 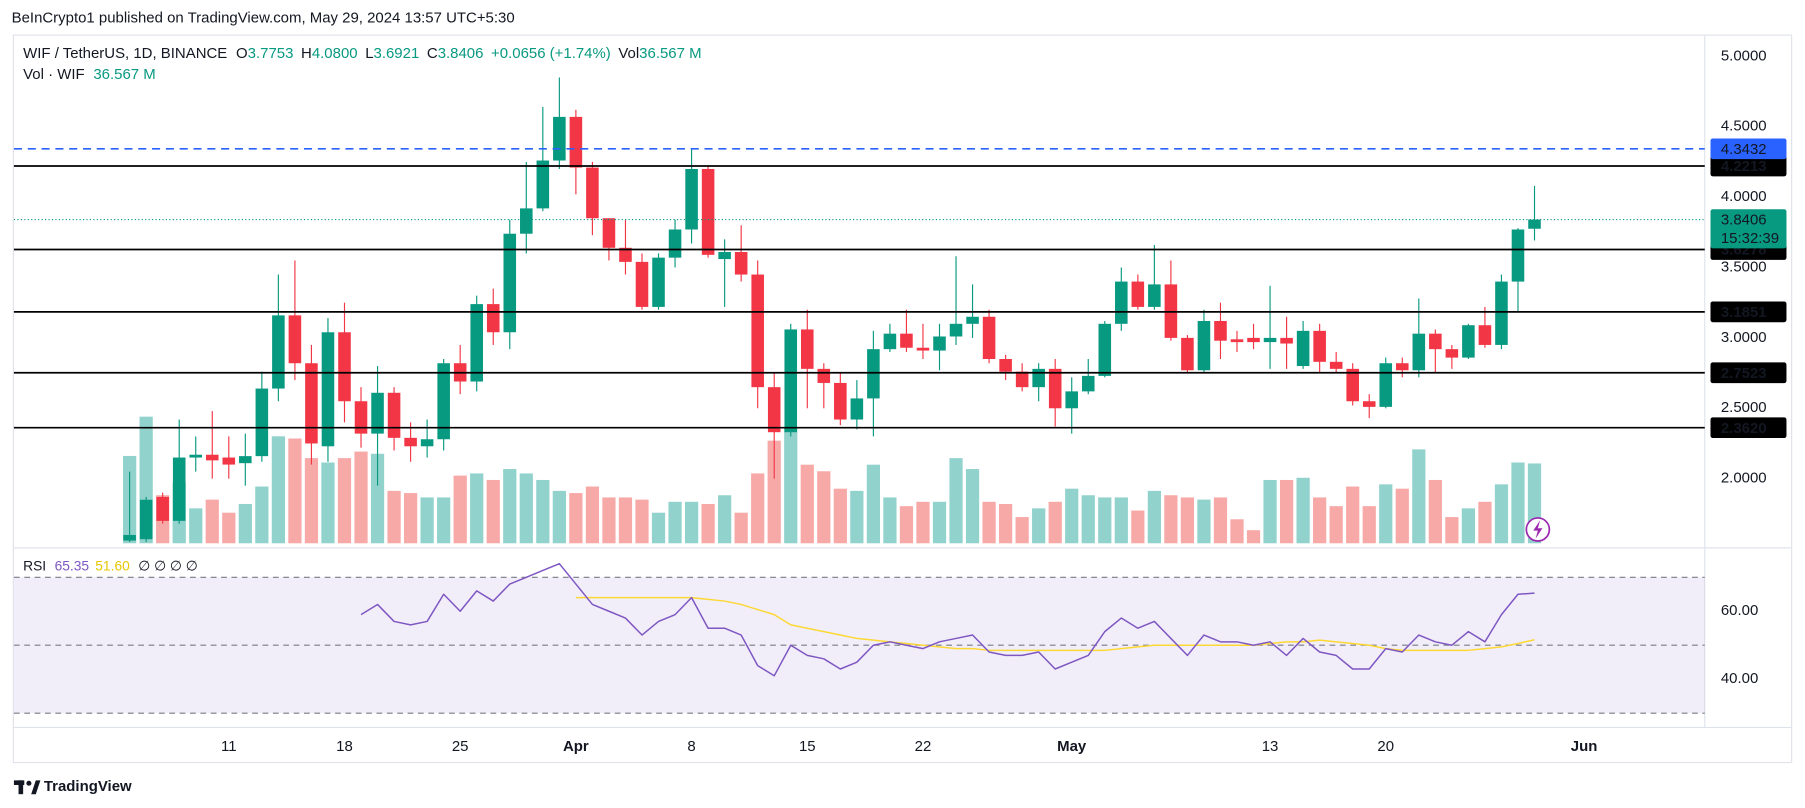 What do you see at coordinates (306, 53) in the screenshot?
I see `legend-key: H` at bounding box center [306, 53].